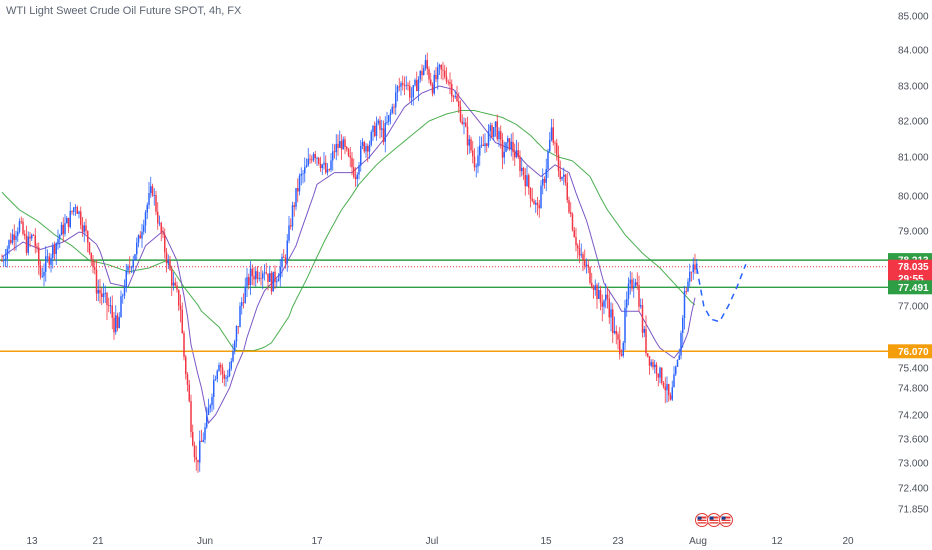 The image size is (932, 550). Describe the element at coordinates (98, 541) in the screenshot. I see `x-tick-label: 21` at that location.